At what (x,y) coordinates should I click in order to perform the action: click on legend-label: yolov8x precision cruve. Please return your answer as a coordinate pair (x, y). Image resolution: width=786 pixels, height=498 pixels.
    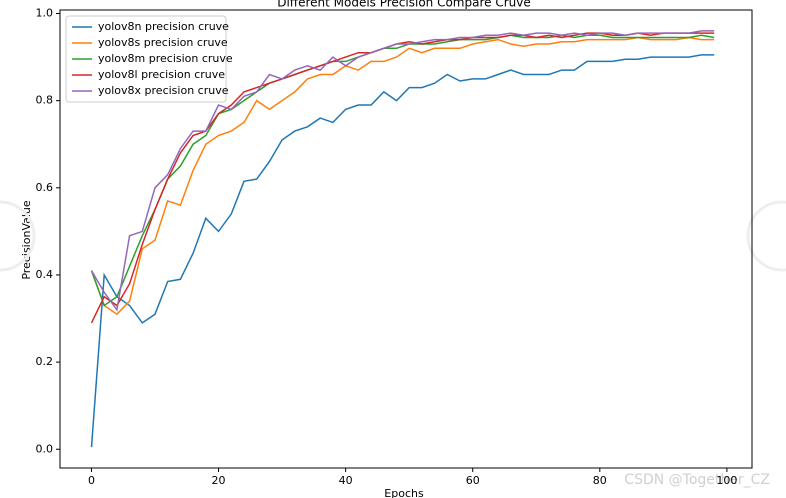
    Looking at the image, I should click on (163, 90).